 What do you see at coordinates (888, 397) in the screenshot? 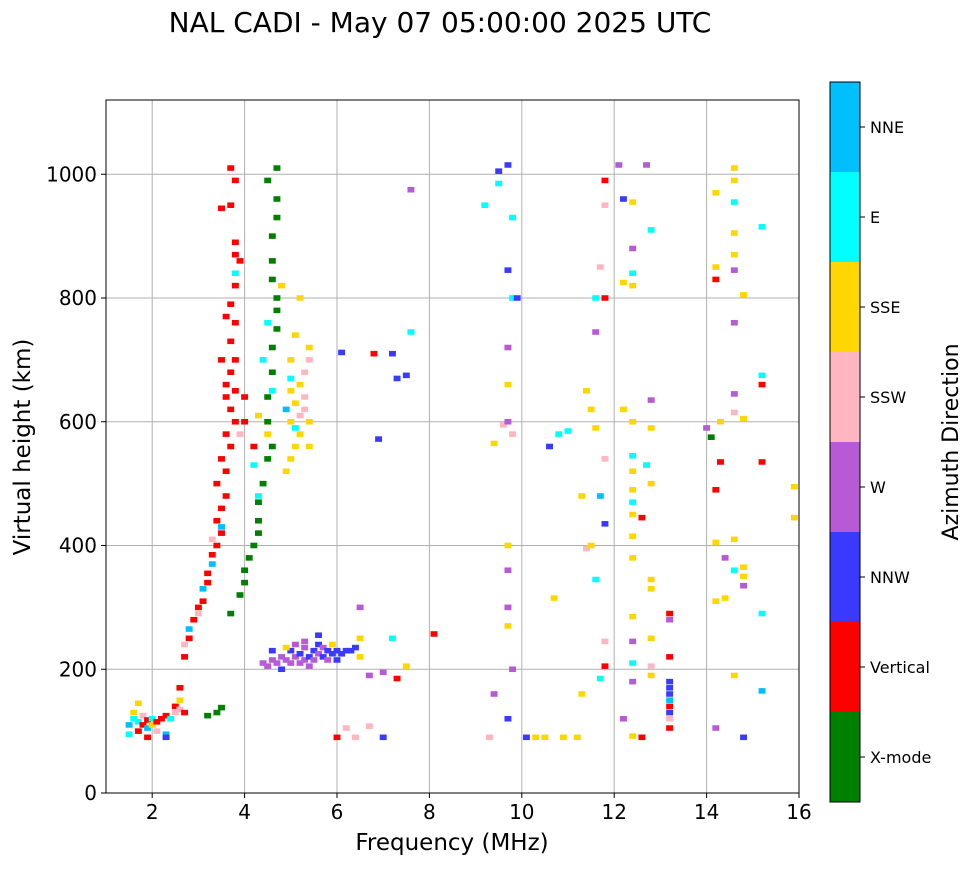
I see `colorbar-tick-label: SSW` at bounding box center [888, 397].